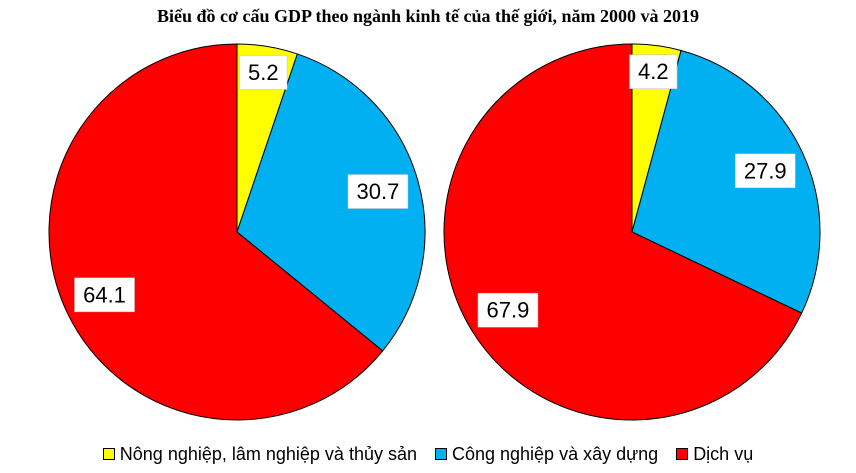 The height and width of the screenshot is (473, 856). What do you see at coordinates (440, 454) in the screenshot?
I see `legend-swatch-industry` at bounding box center [440, 454].